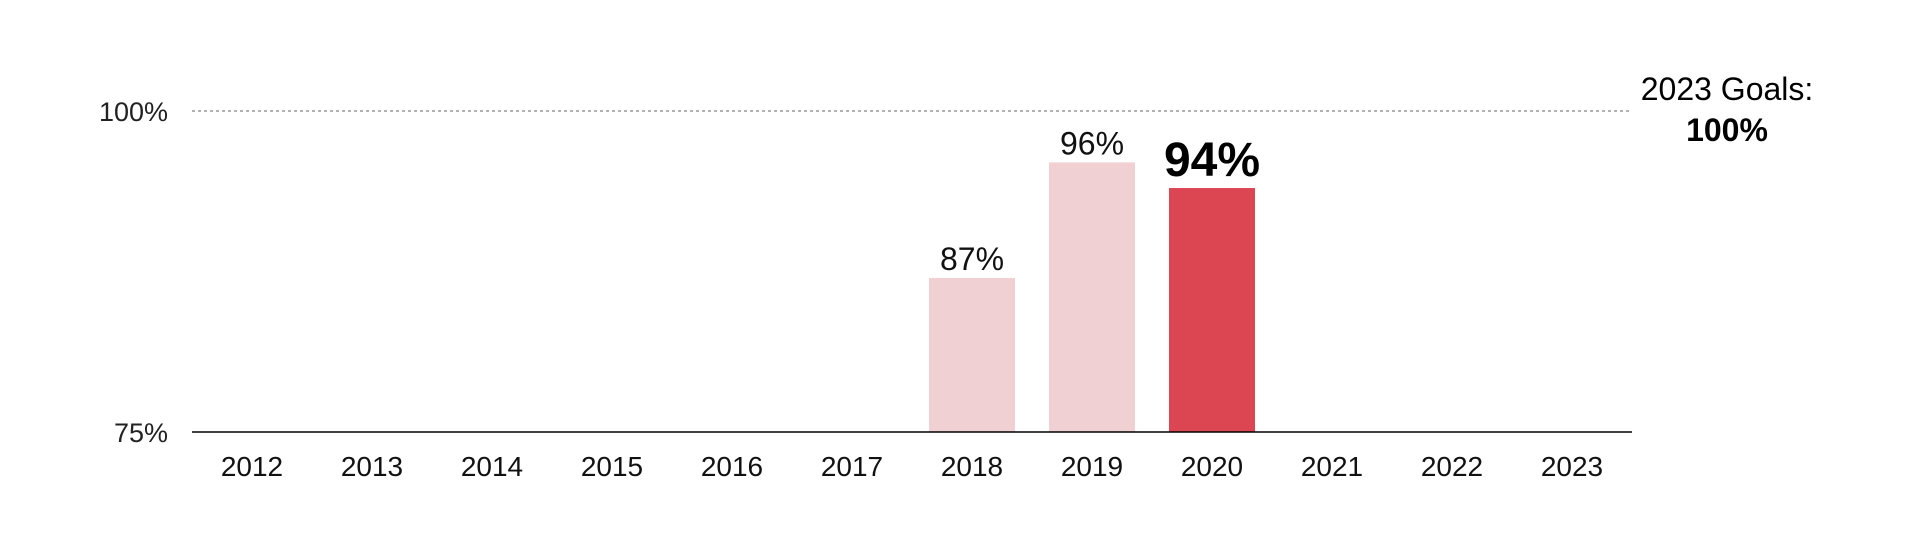 The width and height of the screenshot is (1920, 540). Describe the element at coordinates (1212, 466) in the screenshot. I see `x-tick-label: 2020` at that location.